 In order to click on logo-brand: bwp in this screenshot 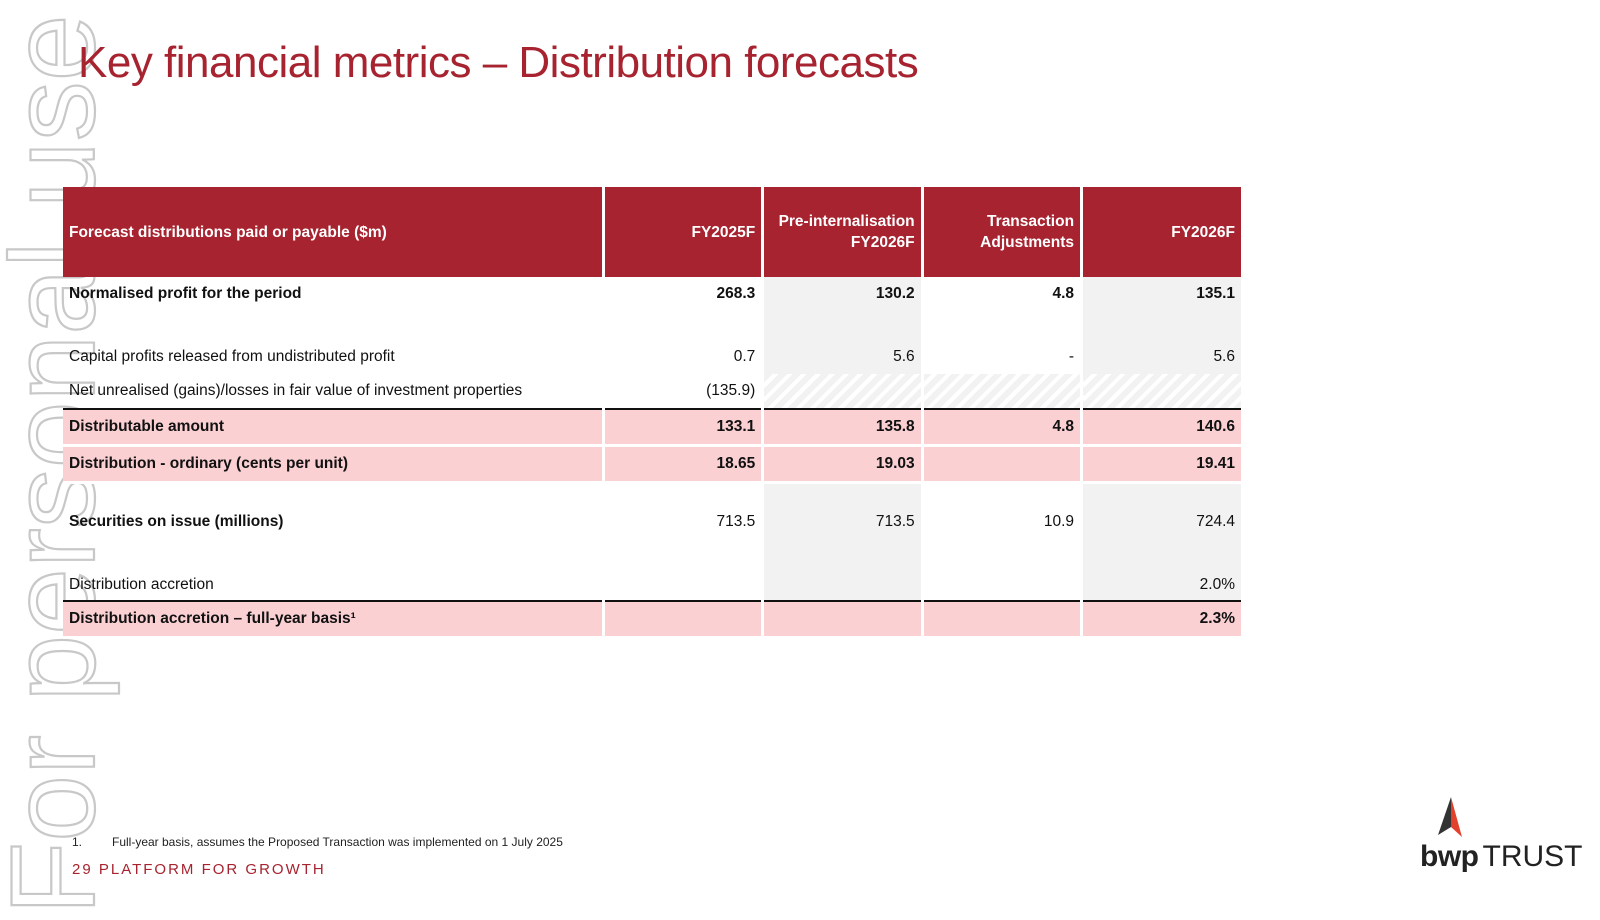, I will do `click(1449, 856)`.